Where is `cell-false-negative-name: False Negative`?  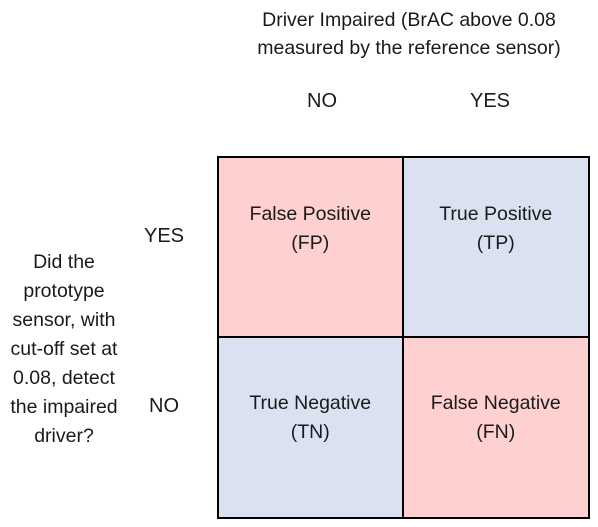
cell-false-negative-name: False Negative is located at coordinates (495, 402).